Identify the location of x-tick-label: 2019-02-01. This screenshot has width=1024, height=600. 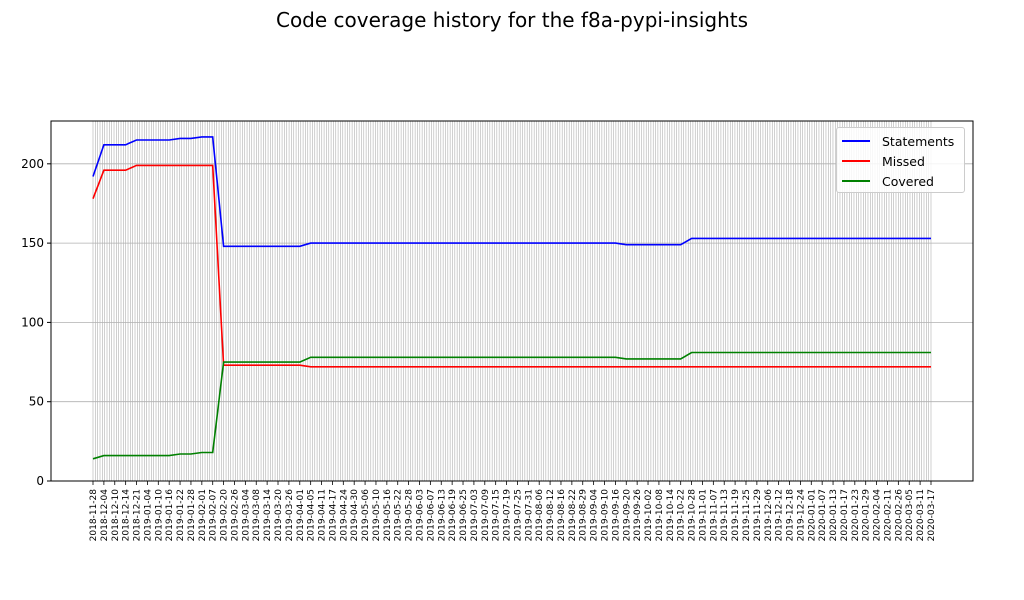
(203, 515).